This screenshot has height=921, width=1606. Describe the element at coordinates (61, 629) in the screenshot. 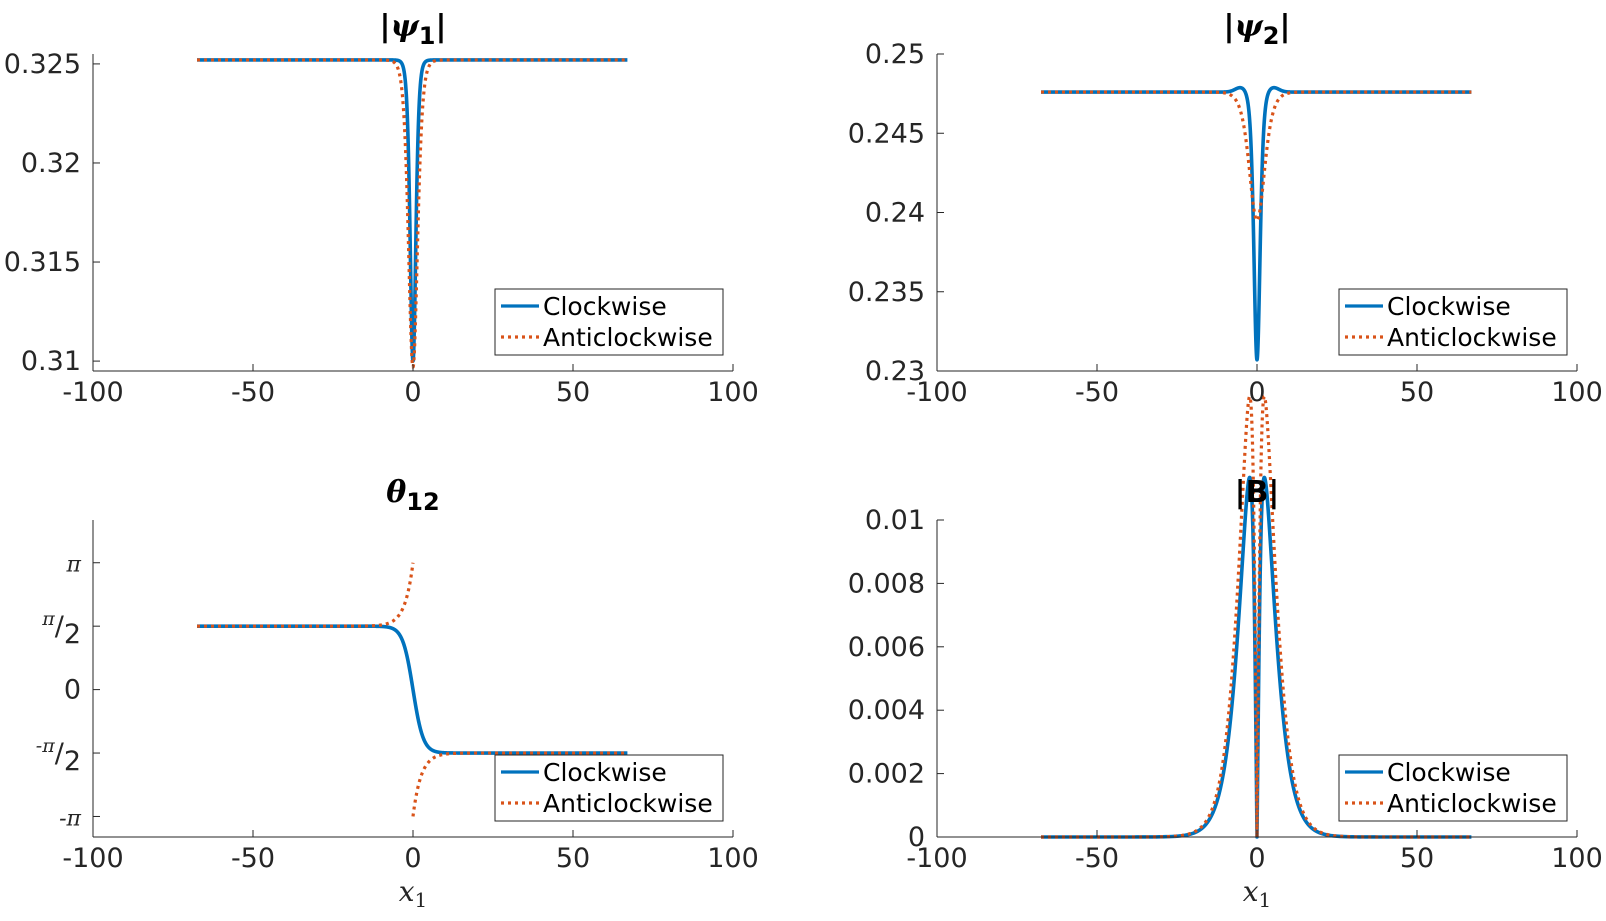

I see `y-tick-label: π/2` at that location.